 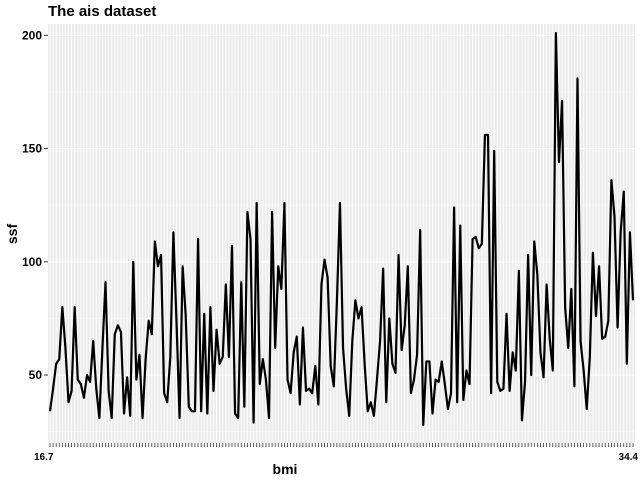 I want to click on x-tick-label-first: 16.7, so click(x=44, y=457).